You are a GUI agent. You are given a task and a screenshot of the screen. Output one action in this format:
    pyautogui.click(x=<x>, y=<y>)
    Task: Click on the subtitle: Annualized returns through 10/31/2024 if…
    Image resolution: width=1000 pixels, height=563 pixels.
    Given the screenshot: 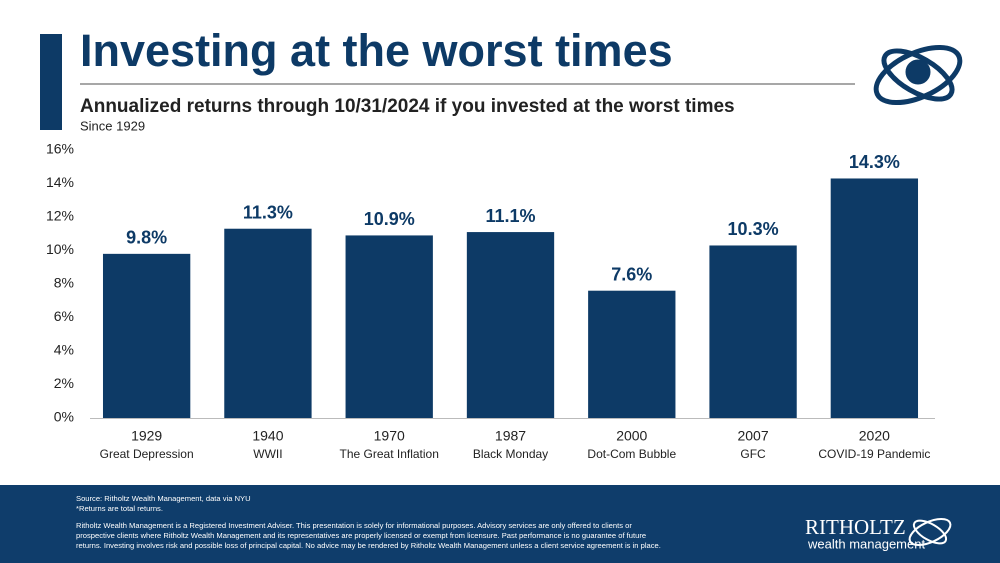 What is the action you would take?
    pyautogui.click(x=407, y=106)
    